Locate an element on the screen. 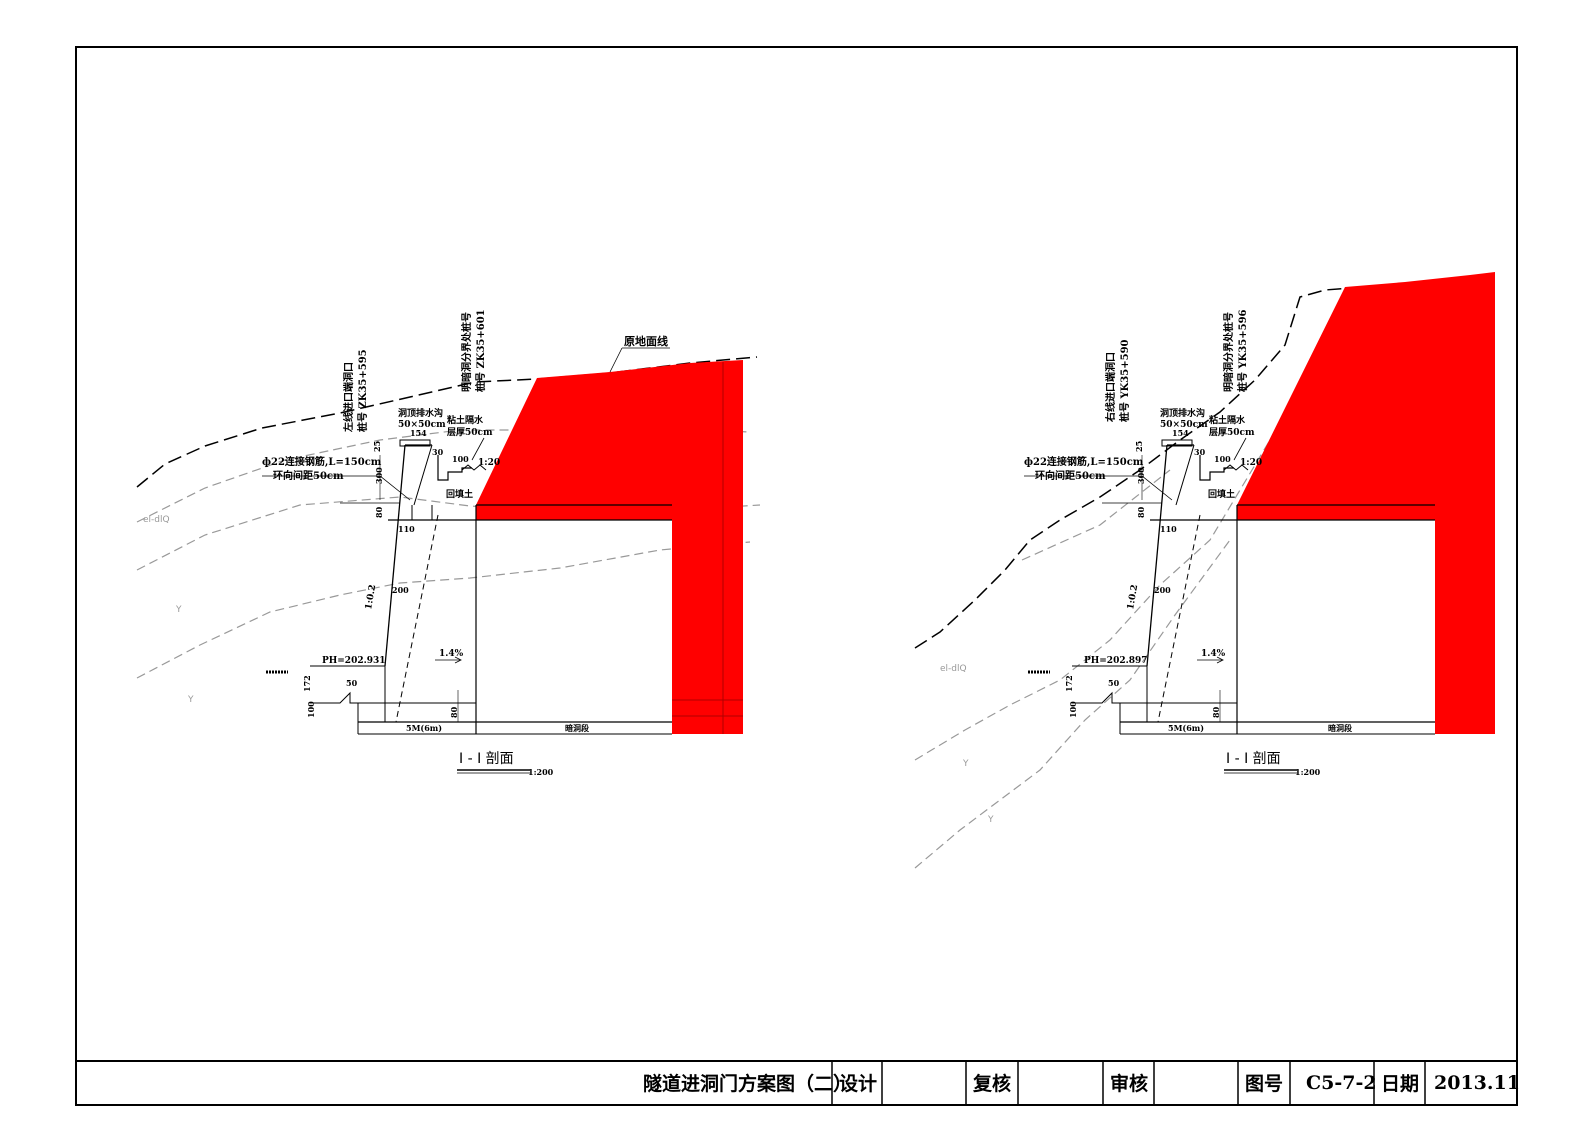 The image size is (1588, 1123). left-waterproof-label: 粘土隔水 is located at coordinates (465, 420).